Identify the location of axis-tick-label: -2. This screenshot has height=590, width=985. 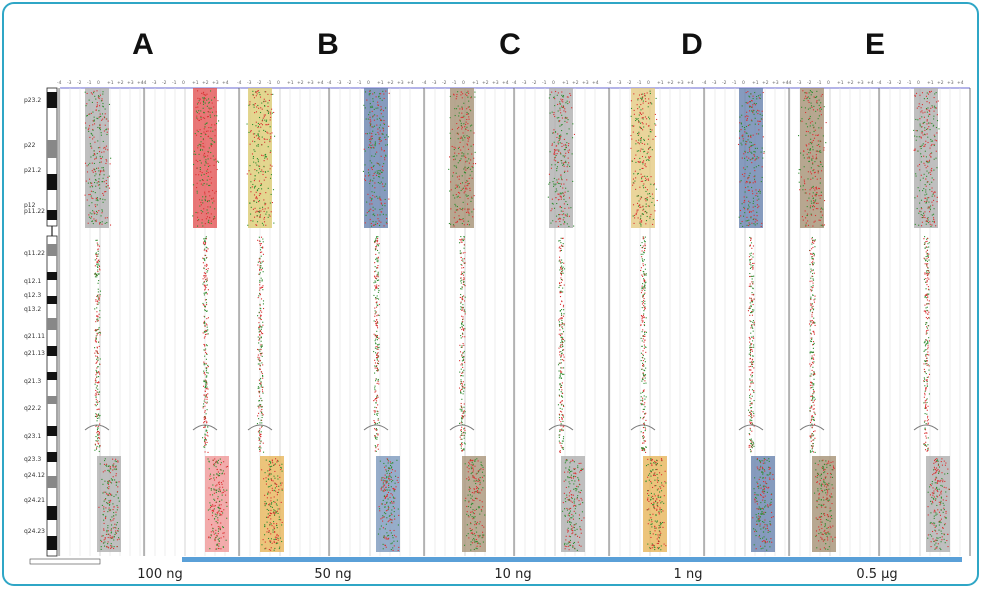
(164, 83).